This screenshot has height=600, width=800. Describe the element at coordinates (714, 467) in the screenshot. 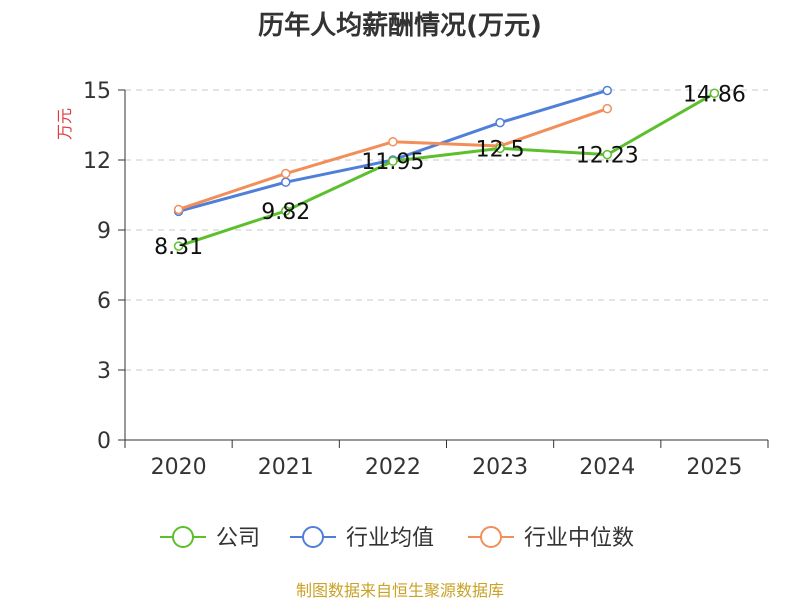

I see `x-tick-label: 2025` at that location.